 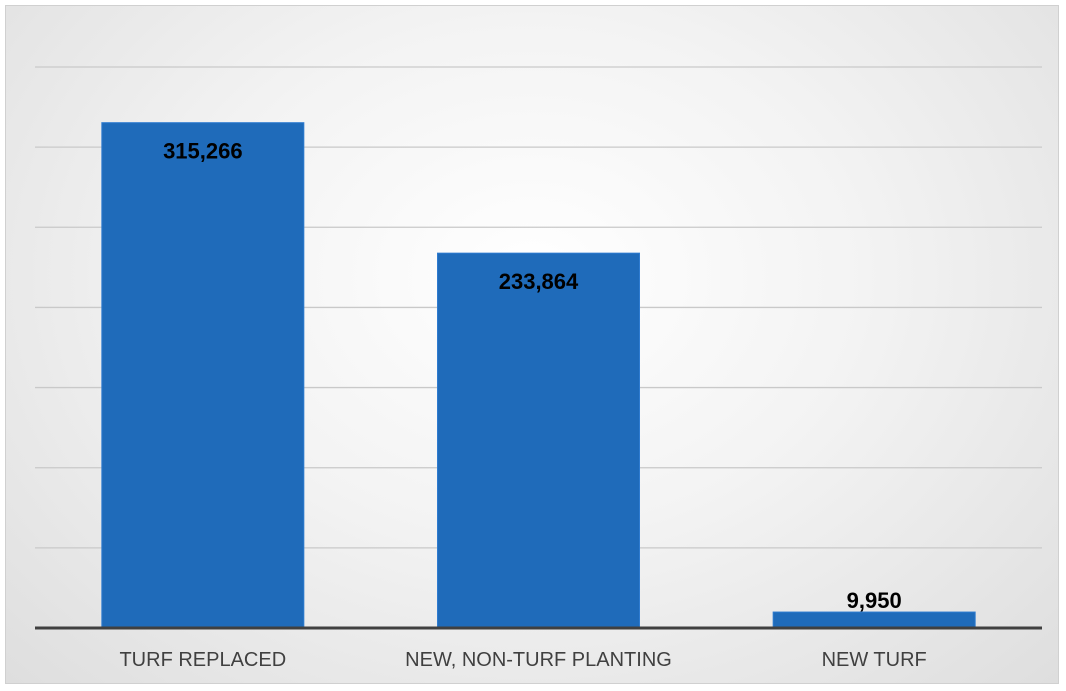 What do you see at coordinates (874, 660) in the screenshot?
I see `x-tick-label: NEW TURF` at bounding box center [874, 660].